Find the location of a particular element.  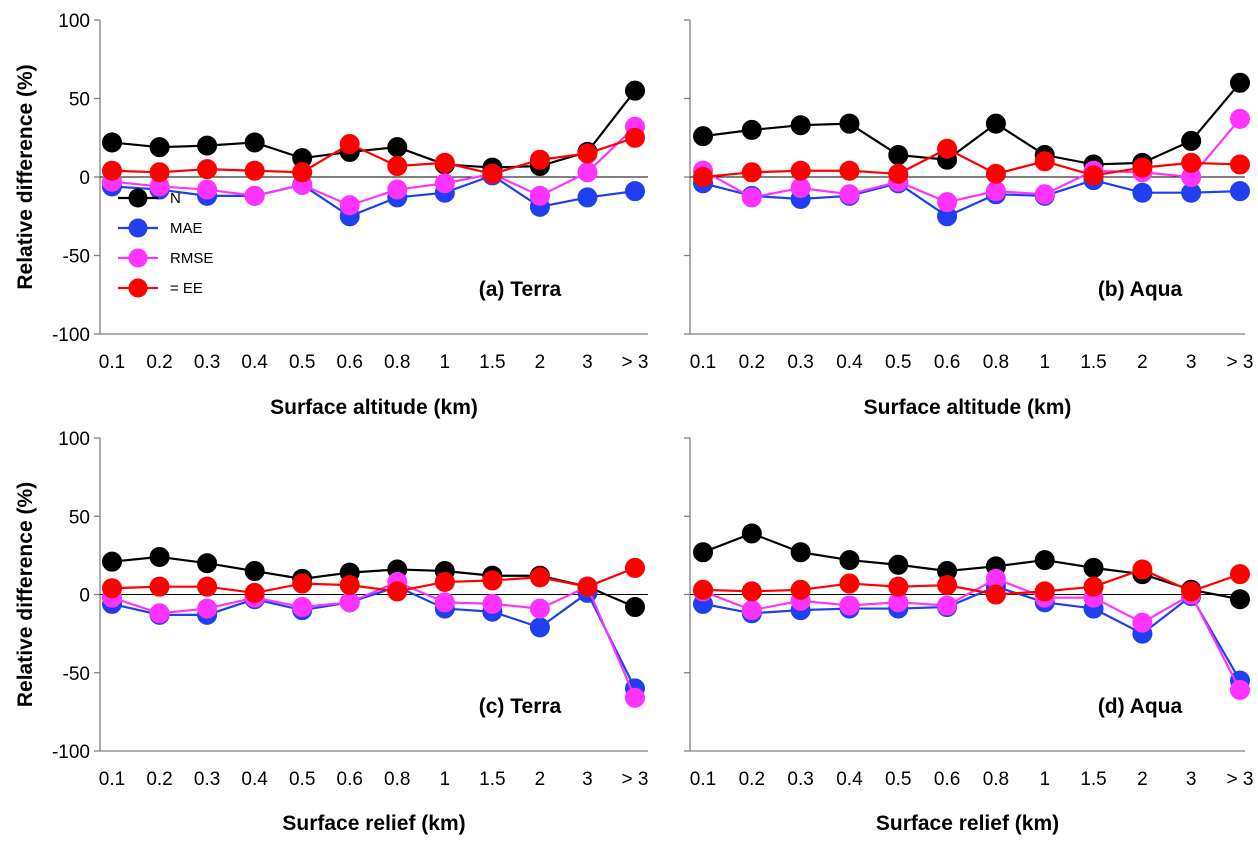

y-tick-label: 0 is located at coordinates (84, 178).